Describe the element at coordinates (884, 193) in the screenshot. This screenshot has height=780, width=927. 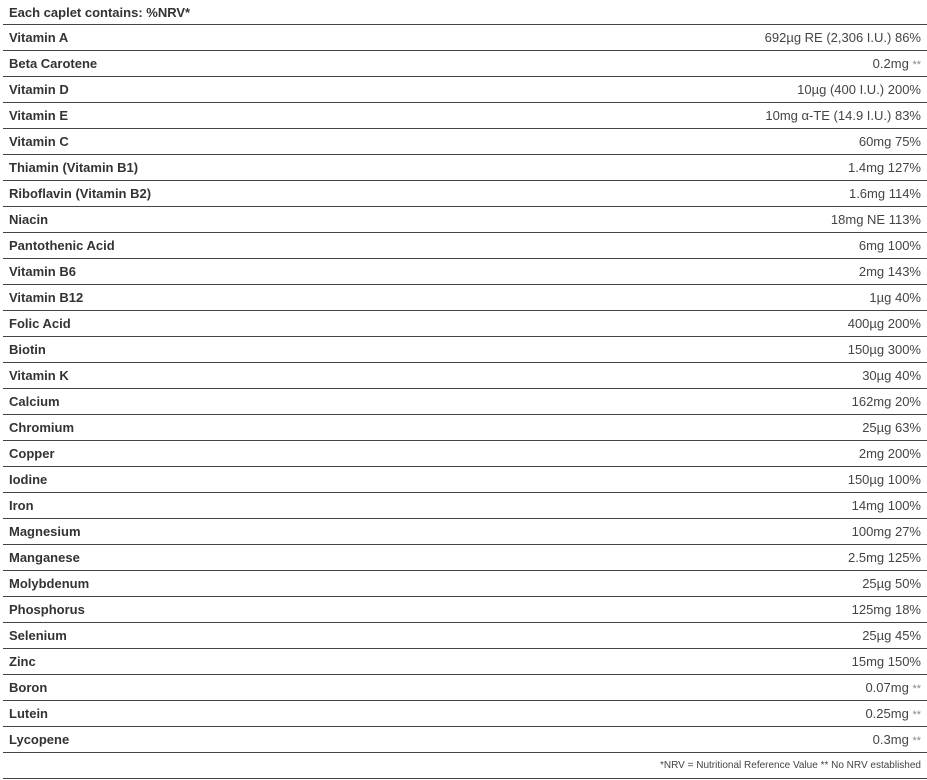
I see `amount-value: 1.6mg 114%` at that location.